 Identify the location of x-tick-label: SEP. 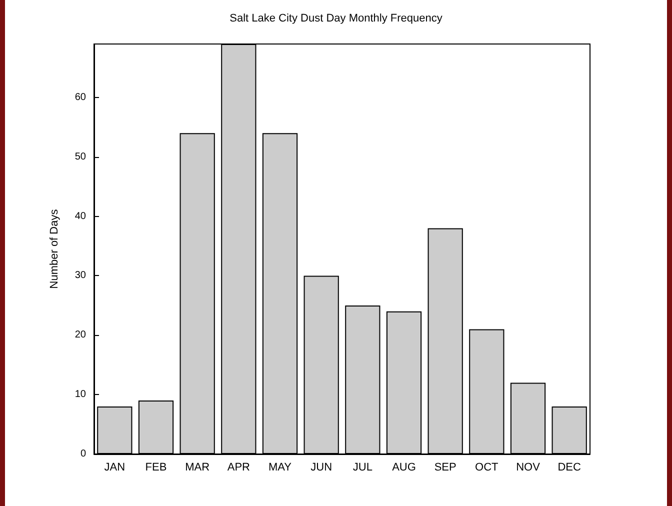
(445, 468).